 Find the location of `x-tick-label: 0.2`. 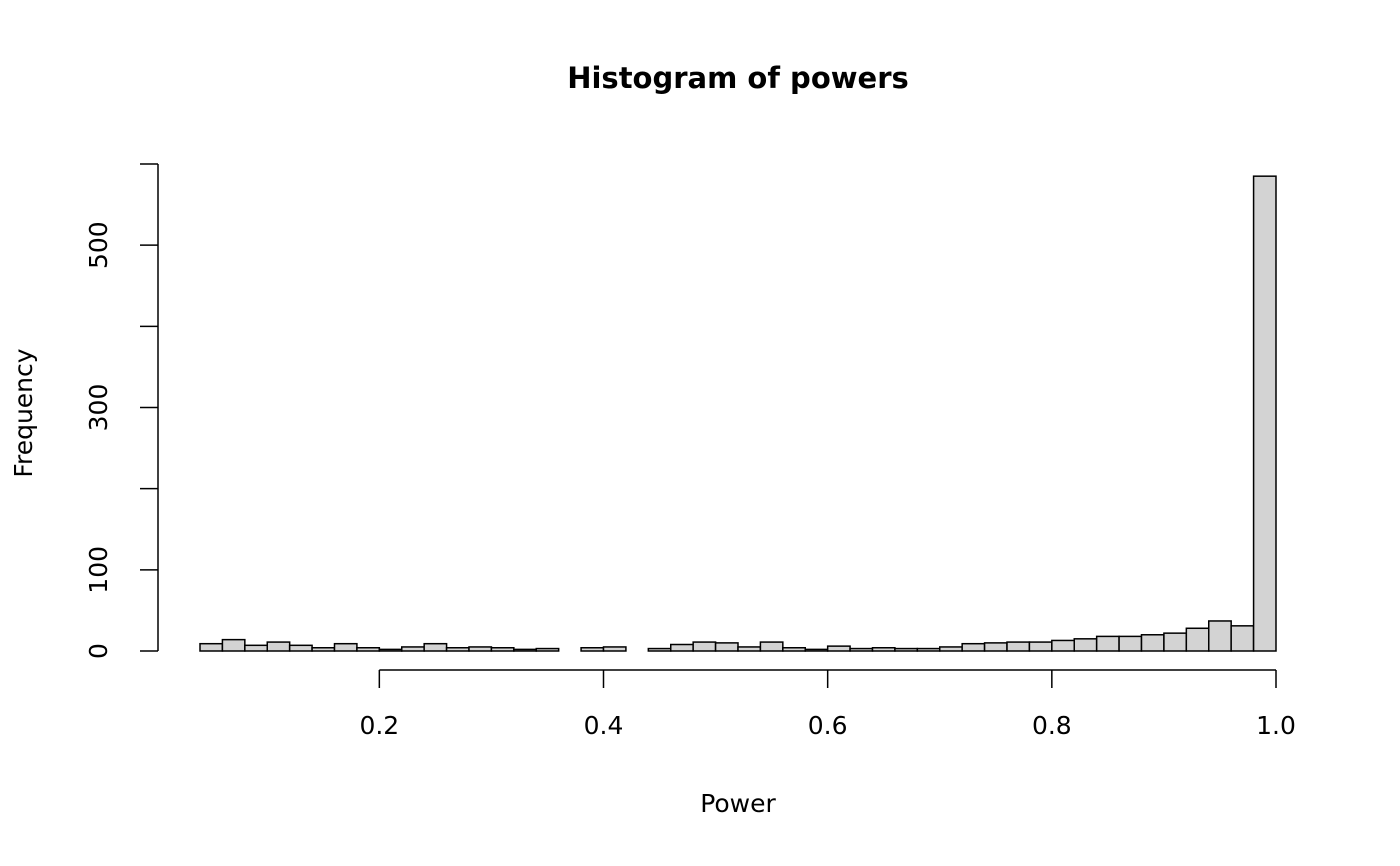

x-tick-label: 0.2 is located at coordinates (379, 725).